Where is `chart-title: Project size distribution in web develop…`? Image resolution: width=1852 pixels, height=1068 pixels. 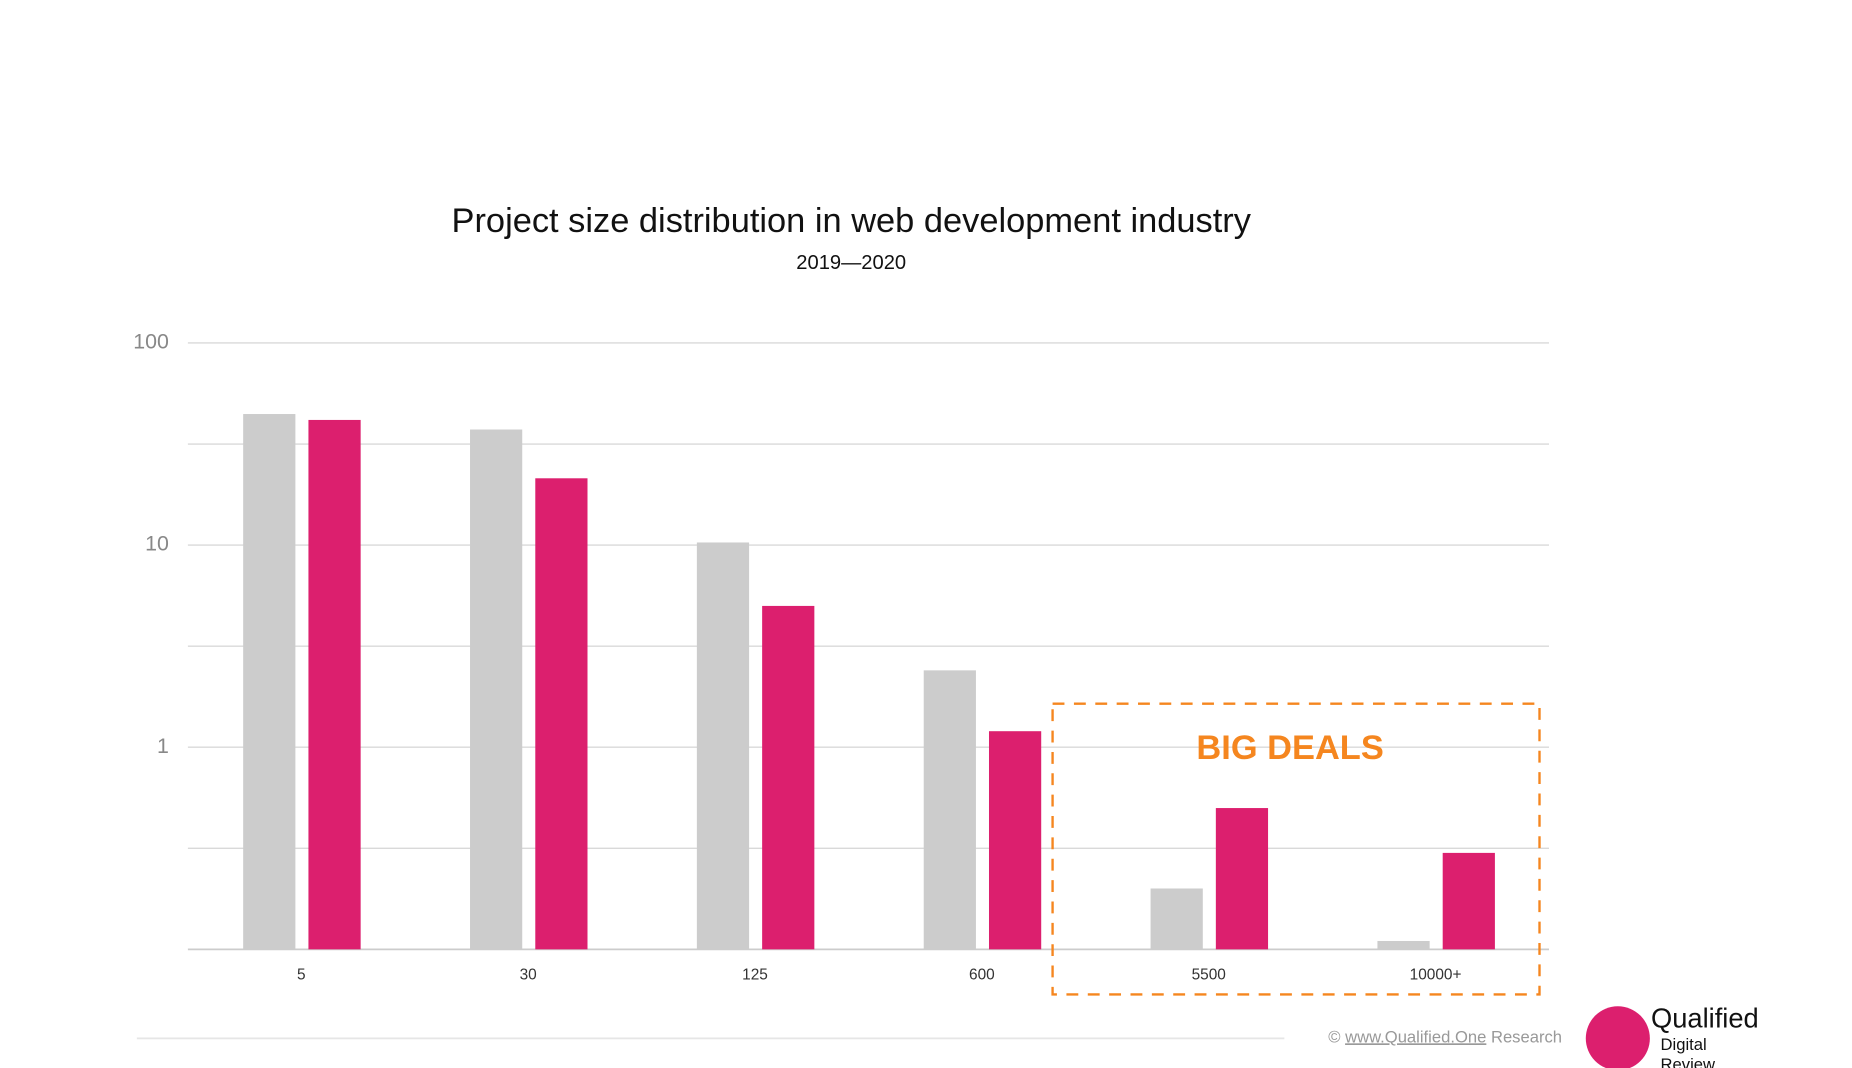 chart-title: Project size distribution in web develop… is located at coordinates (852, 221).